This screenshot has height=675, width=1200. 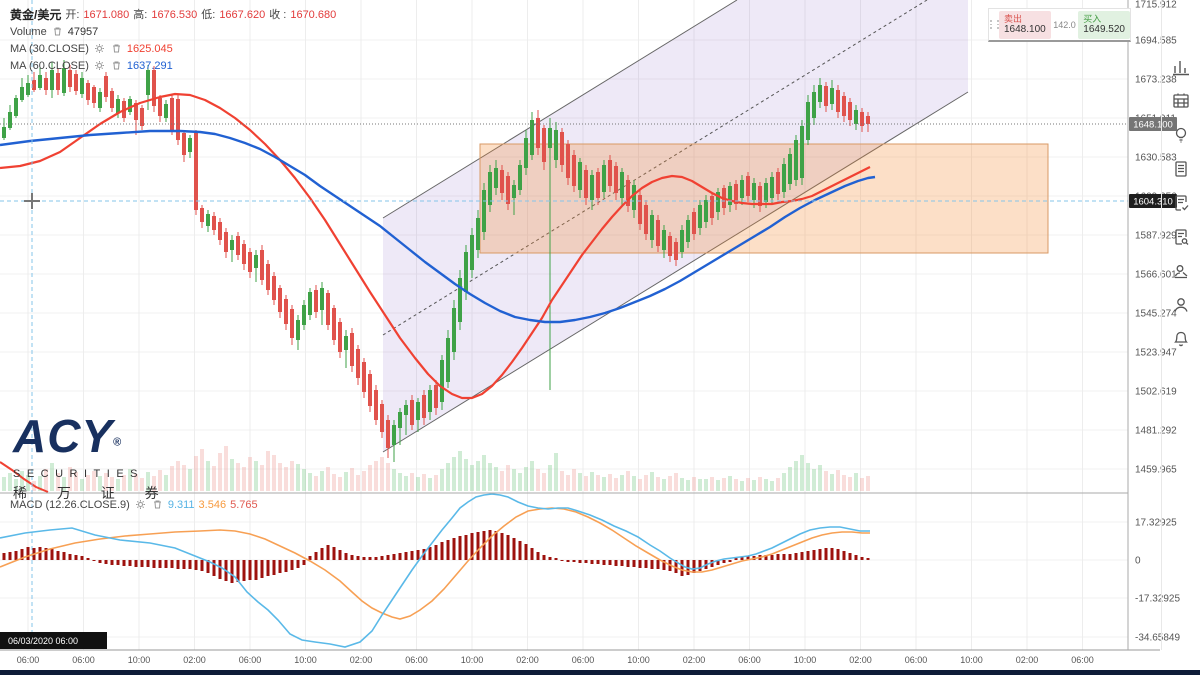 I want to click on svg-text: 1715.912, so click(x=1156, y=5).